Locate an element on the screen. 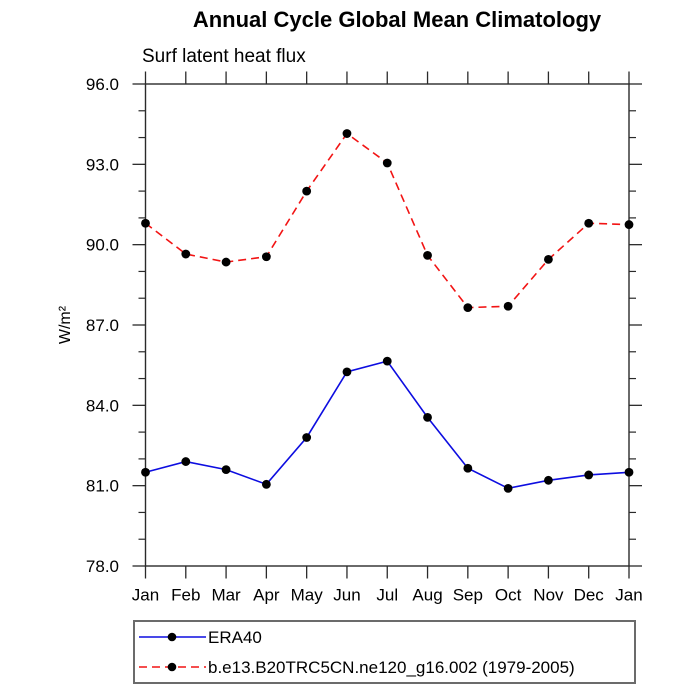 The width and height of the screenshot is (700, 700). y-tick-label: 90.0 is located at coordinates (102, 245).